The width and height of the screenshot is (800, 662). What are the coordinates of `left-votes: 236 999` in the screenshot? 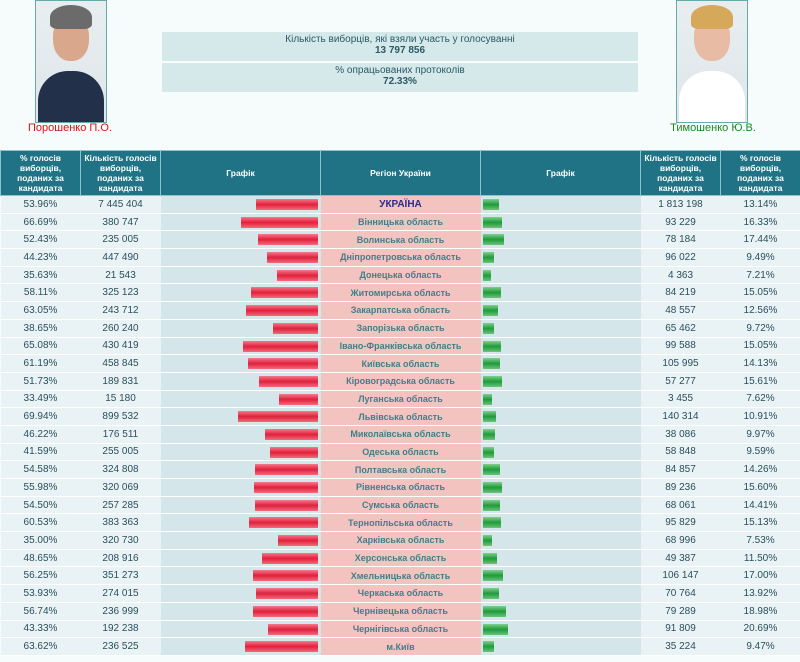 It's located at (120, 611).